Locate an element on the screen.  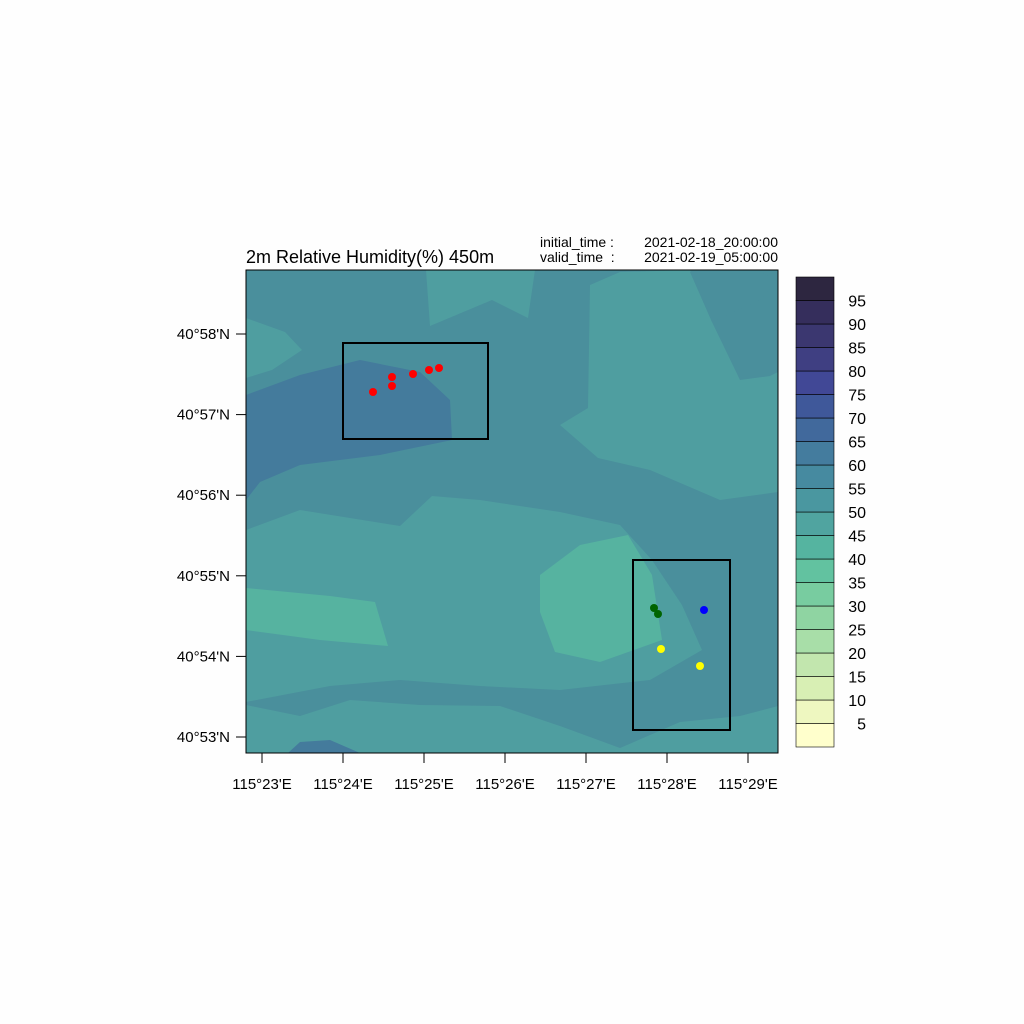
colorbar-label: 20 is located at coordinates (857, 654).